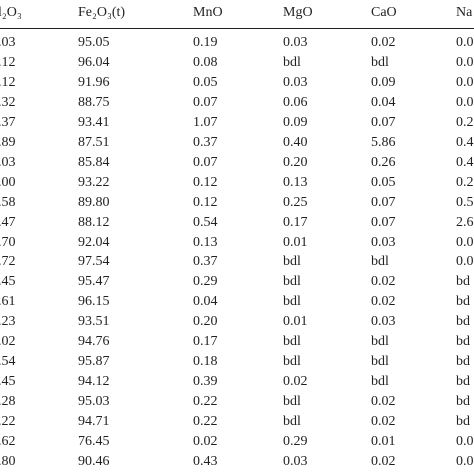  What do you see at coordinates (237, 28) in the screenshot?
I see `header-rule` at bounding box center [237, 28].